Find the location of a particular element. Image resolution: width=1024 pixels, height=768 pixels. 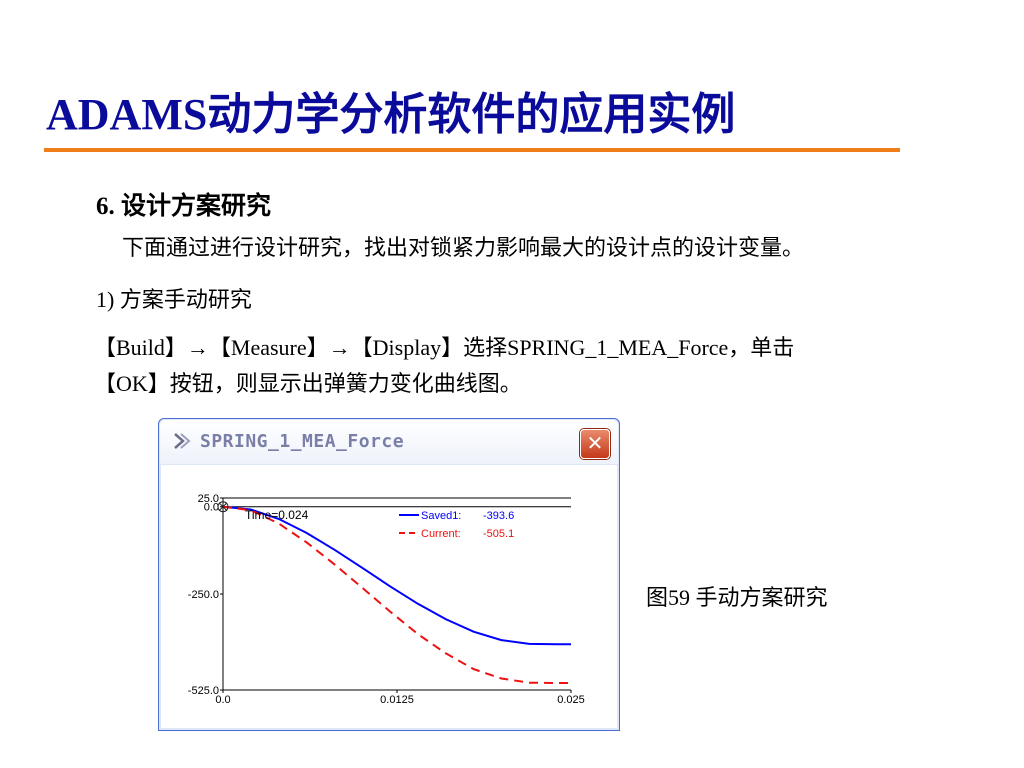

window-titlebar: SPRING_1_MEA_Force ✕ is located at coordinates (389, 442).